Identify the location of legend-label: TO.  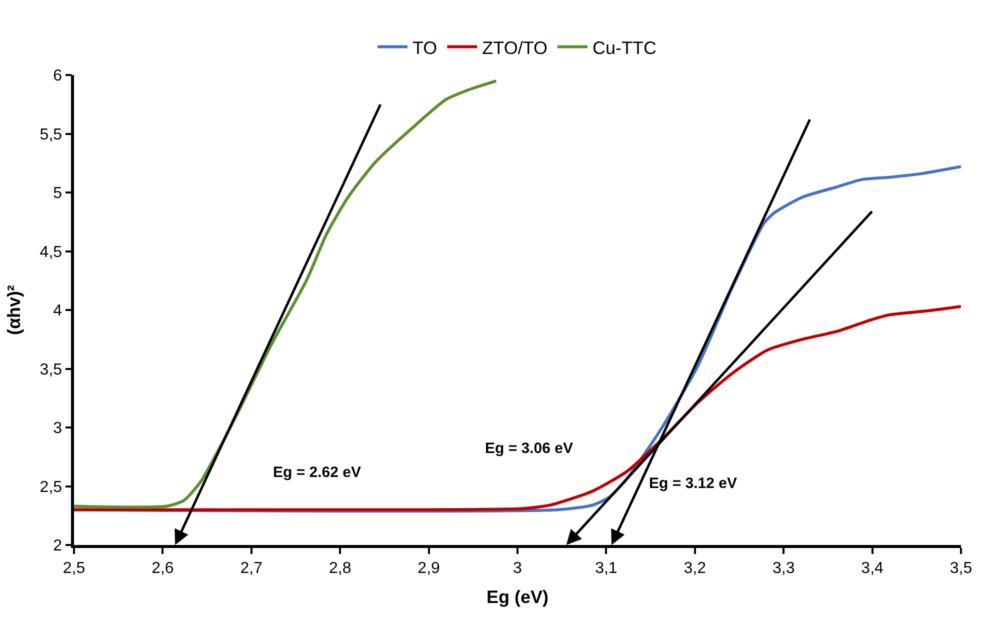
(425, 48).